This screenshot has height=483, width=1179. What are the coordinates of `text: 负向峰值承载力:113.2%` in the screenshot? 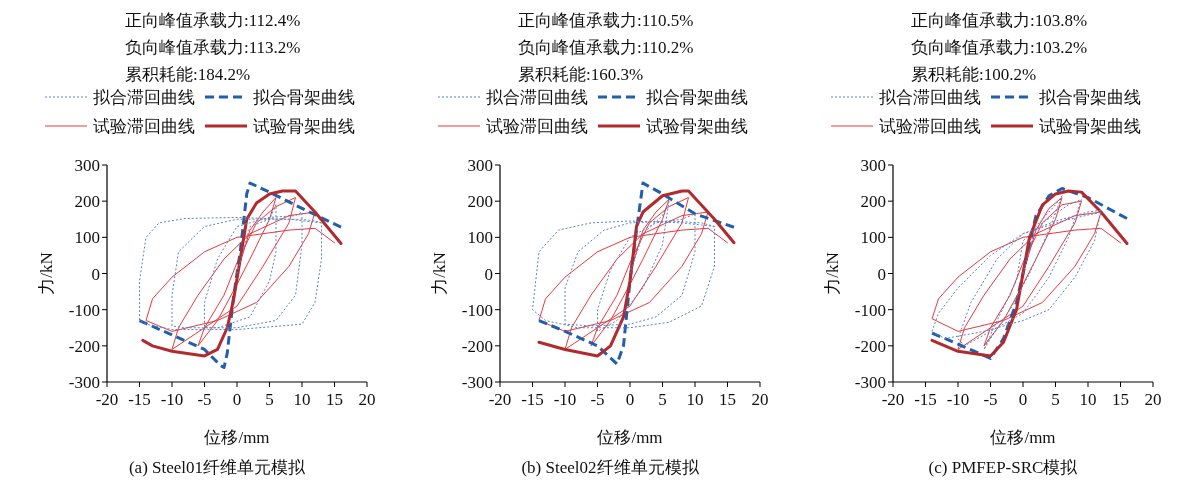 It's located at (213, 47).